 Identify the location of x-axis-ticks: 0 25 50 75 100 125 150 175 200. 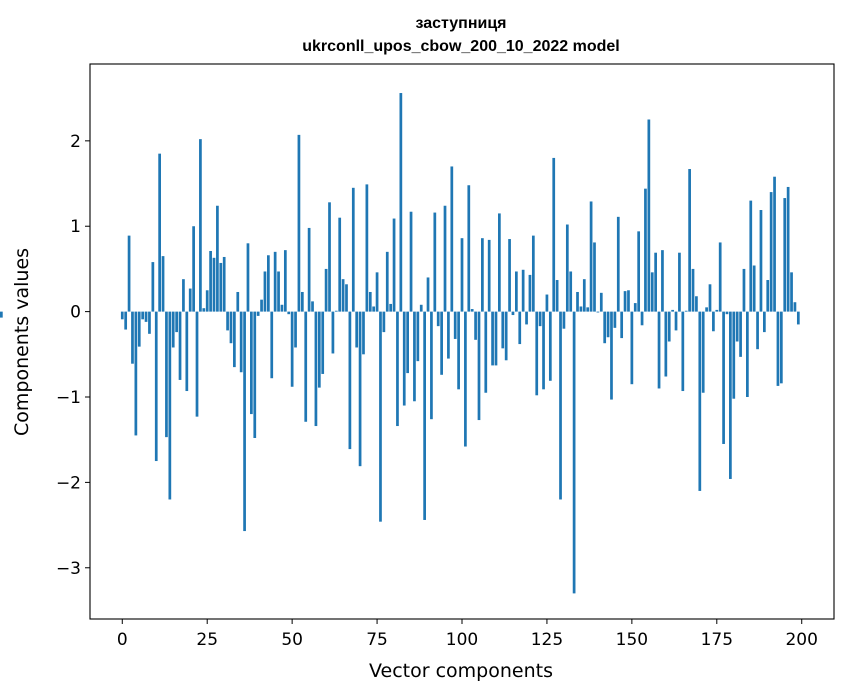
(467, 634).